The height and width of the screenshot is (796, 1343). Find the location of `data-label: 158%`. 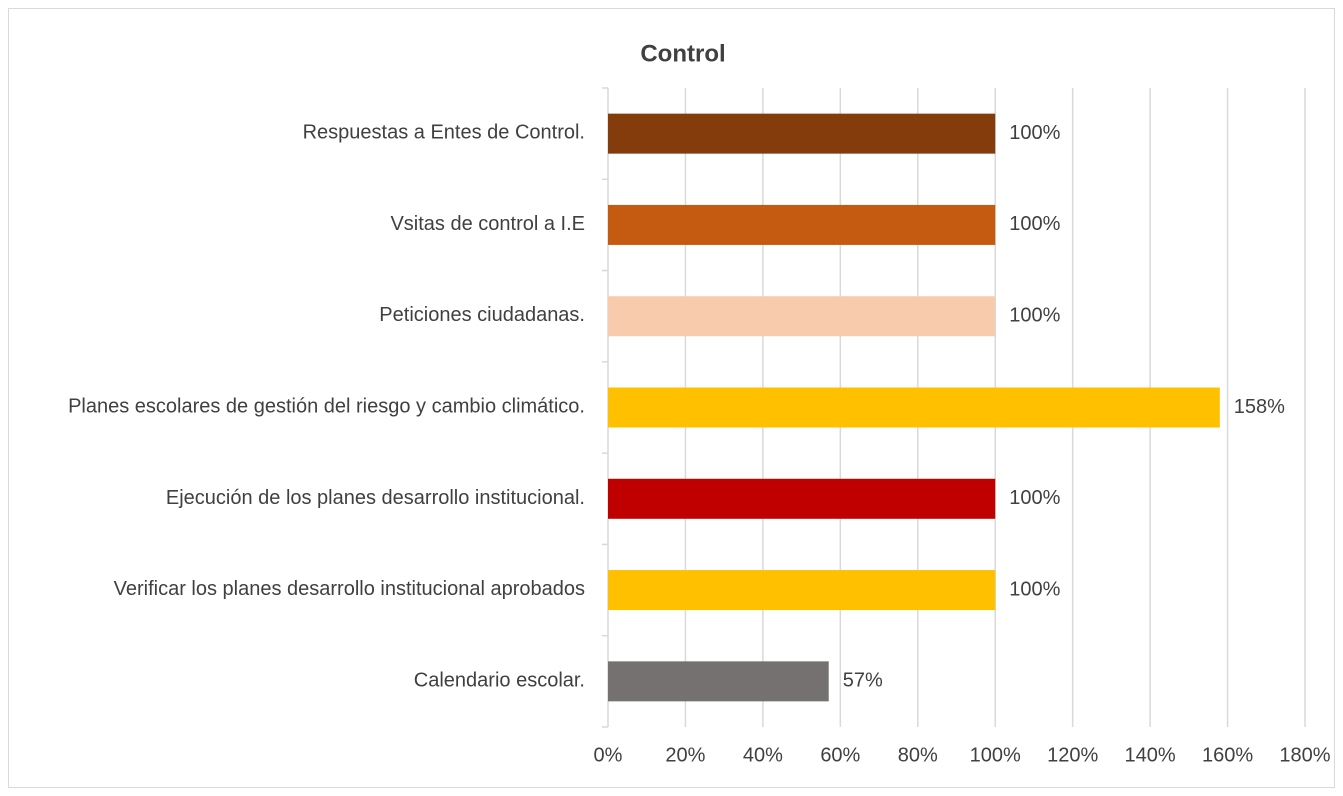

data-label: 158% is located at coordinates (1259, 407).